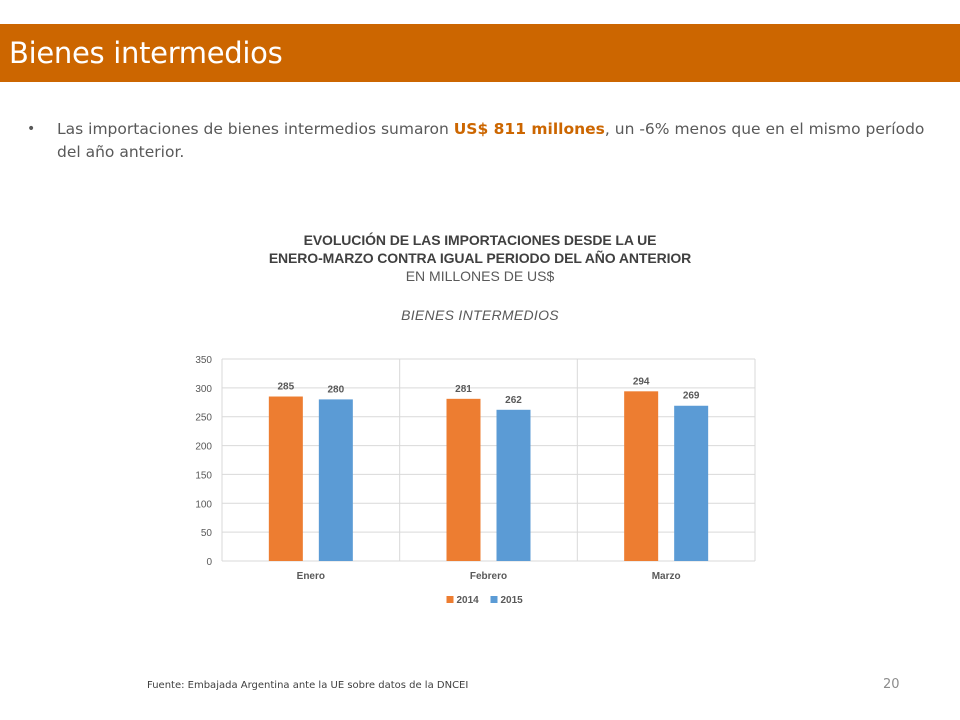 The image size is (960, 720). What do you see at coordinates (285, 478) in the screenshot?
I see `bar-enero-2014` at bounding box center [285, 478].